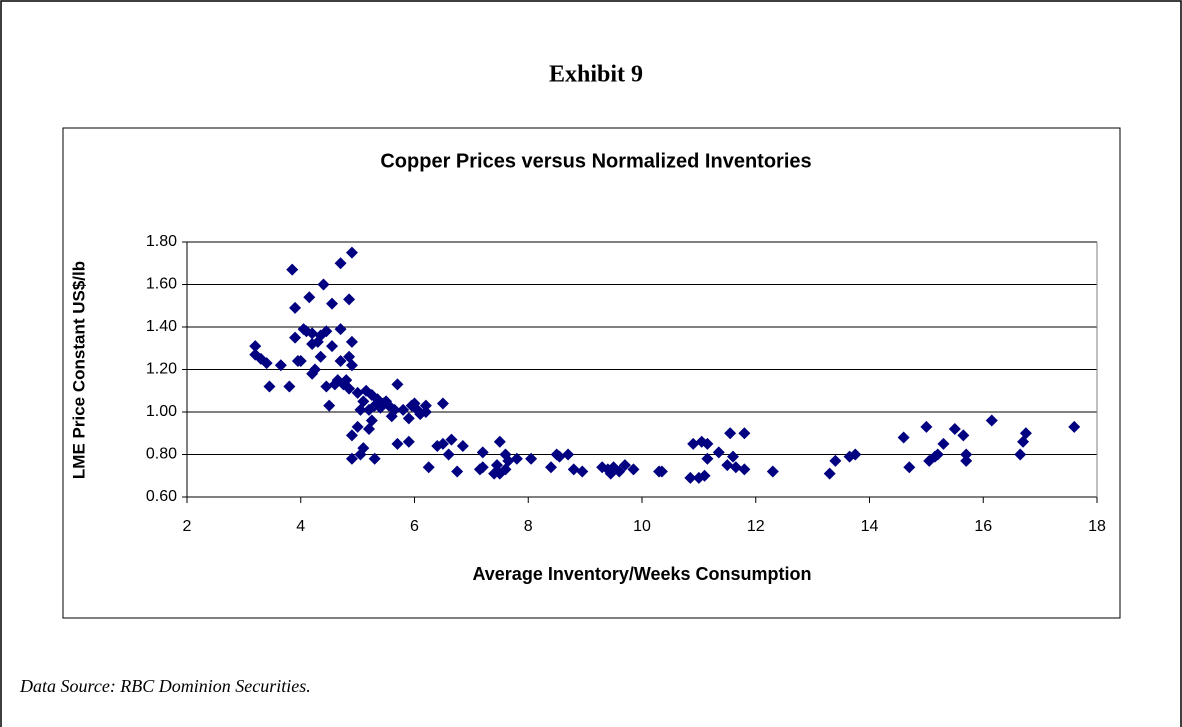 The width and height of the screenshot is (1182, 727). What do you see at coordinates (300, 526) in the screenshot?
I see `x-tick-label: 4` at bounding box center [300, 526].